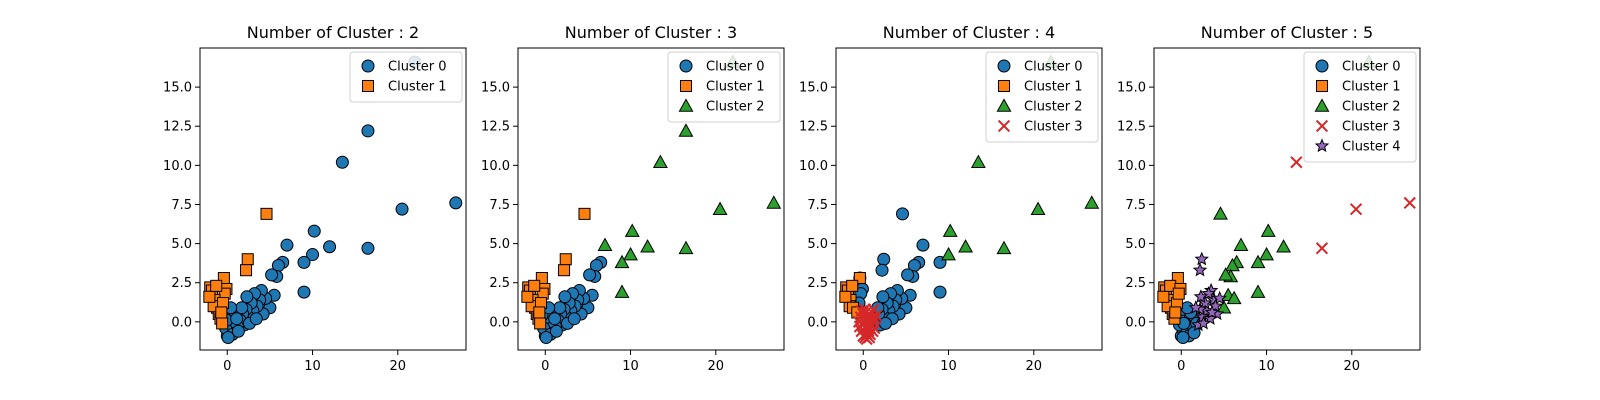  I want to click on axes-frame, so click(1287, 199).